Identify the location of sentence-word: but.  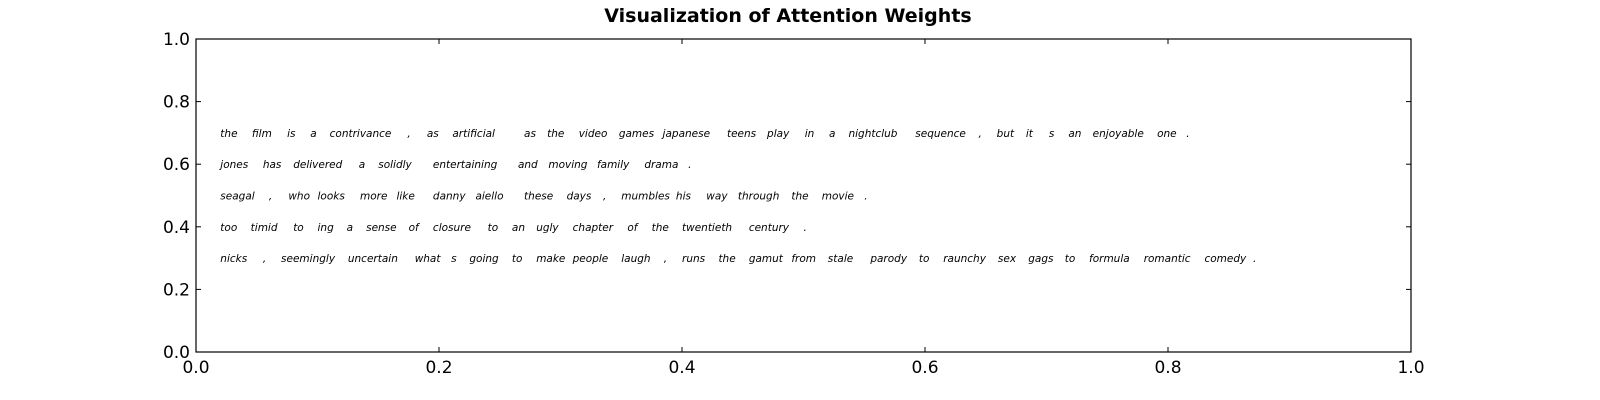
(1006, 134).